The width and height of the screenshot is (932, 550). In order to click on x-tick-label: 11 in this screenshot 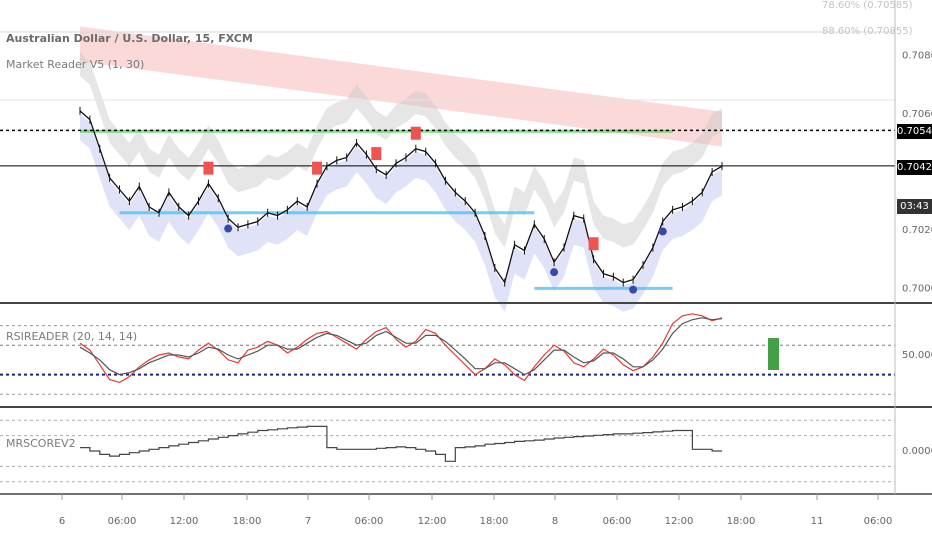, I will do `click(817, 521)`.